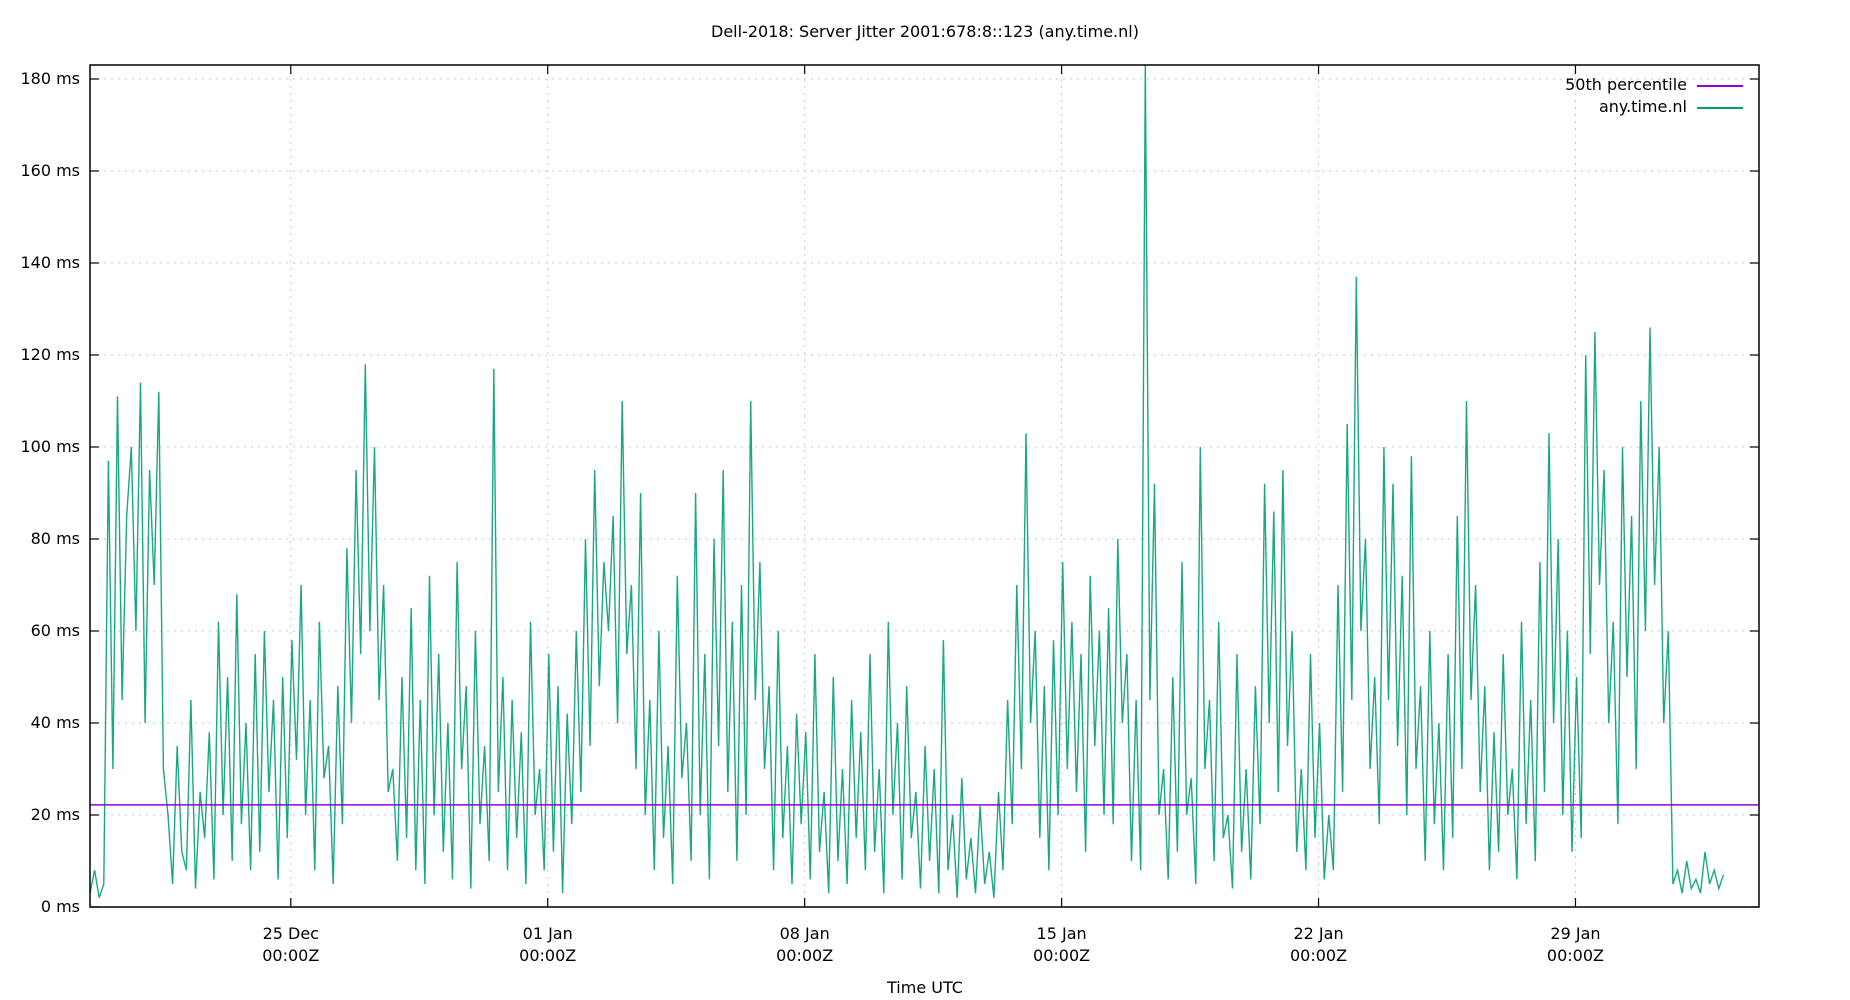 This screenshot has width=1850, height=1000. Describe the element at coordinates (50, 170) in the screenshot. I see `y-tick-label: 160 ms` at that location.